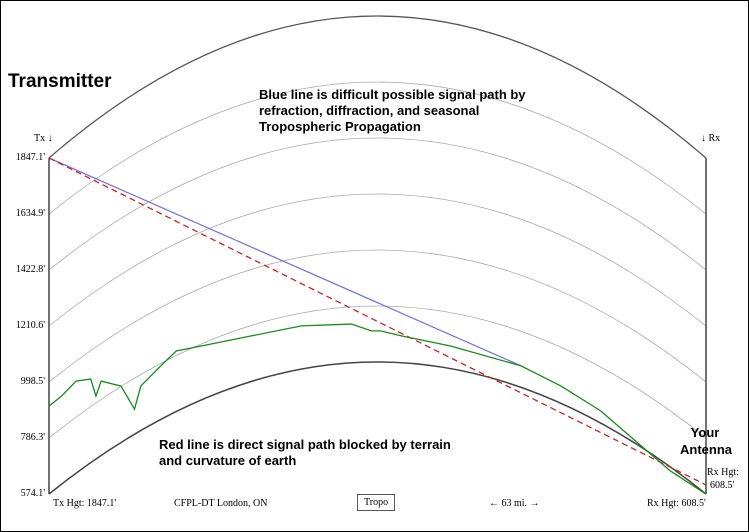 The width and height of the screenshot is (749, 532). What do you see at coordinates (723, 472) in the screenshot?
I see `rx-height-side-label: Rx Hgt:` at bounding box center [723, 472].